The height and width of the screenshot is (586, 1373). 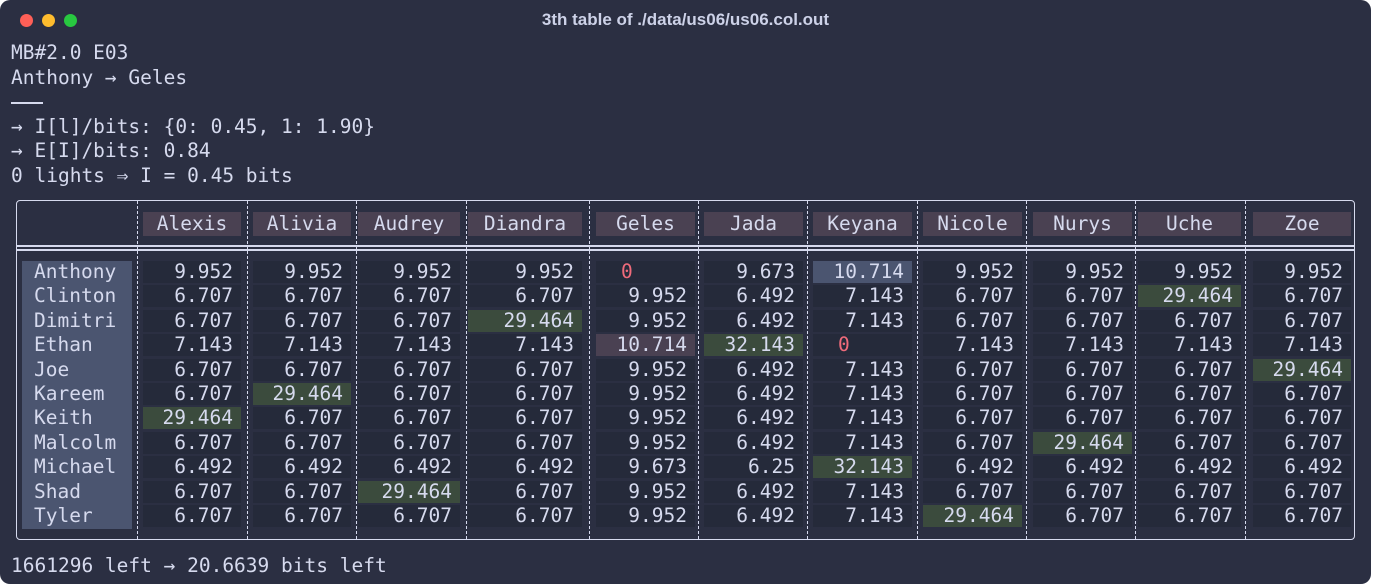 I want to click on row-label: Clinton, so click(x=75, y=295).